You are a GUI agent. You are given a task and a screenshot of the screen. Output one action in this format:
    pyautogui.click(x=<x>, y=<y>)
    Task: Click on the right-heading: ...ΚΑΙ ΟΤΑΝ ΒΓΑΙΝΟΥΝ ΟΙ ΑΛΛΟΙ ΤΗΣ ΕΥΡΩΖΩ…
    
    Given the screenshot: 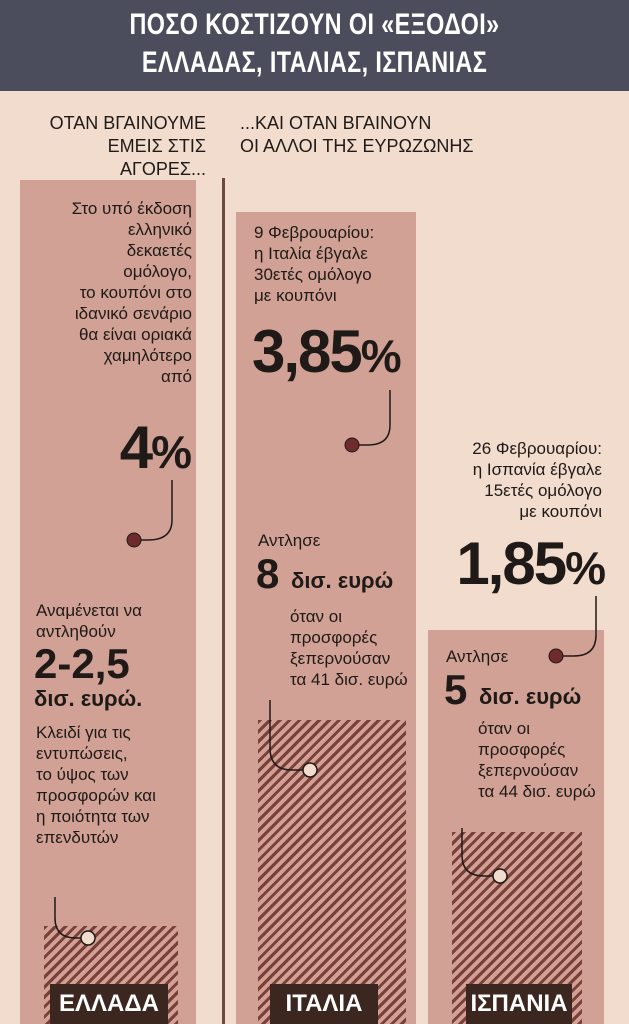 What is the action you would take?
    pyautogui.click(x=357, y=134)
    